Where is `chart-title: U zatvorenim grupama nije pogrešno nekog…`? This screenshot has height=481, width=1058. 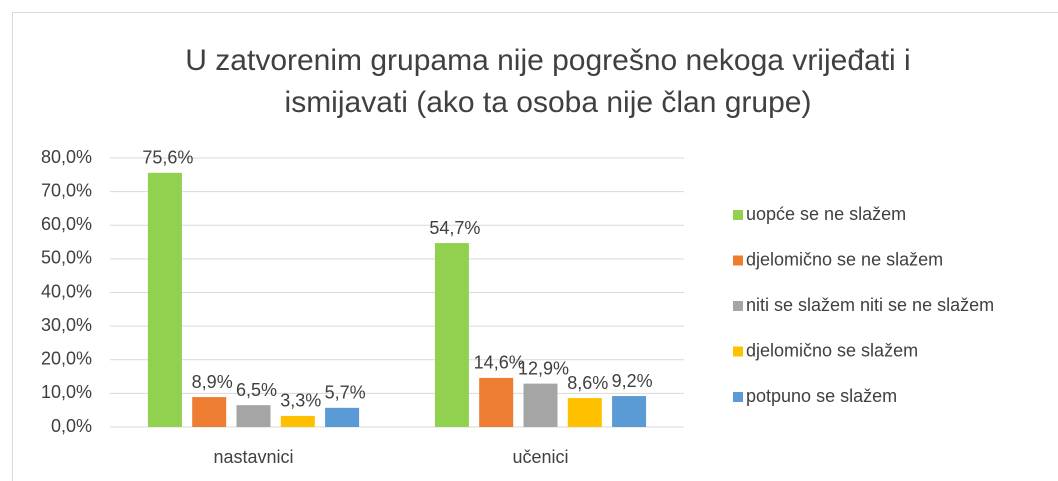 chart-title: U zatvorenim grupama nije pogrešno nekog… is located at coordinates (547, 60).